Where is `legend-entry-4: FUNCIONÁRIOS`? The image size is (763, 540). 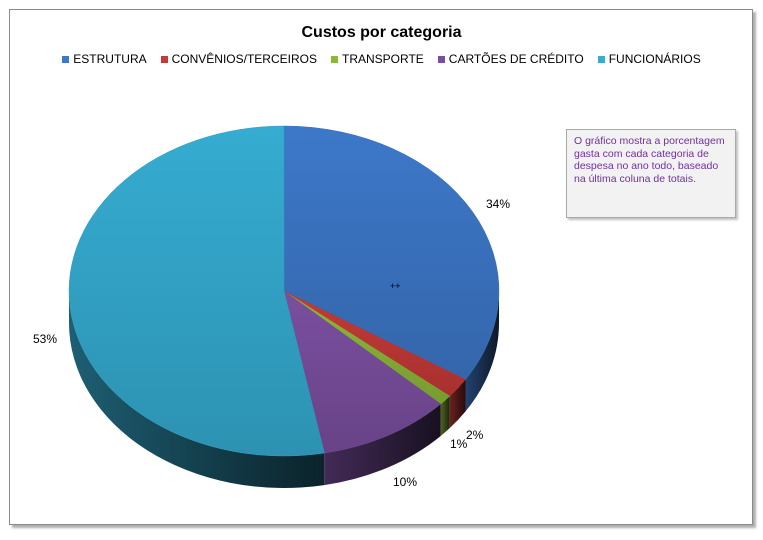
legend-entry-4: FUNCIONÁRIOS is located at coordinates (649, 59).